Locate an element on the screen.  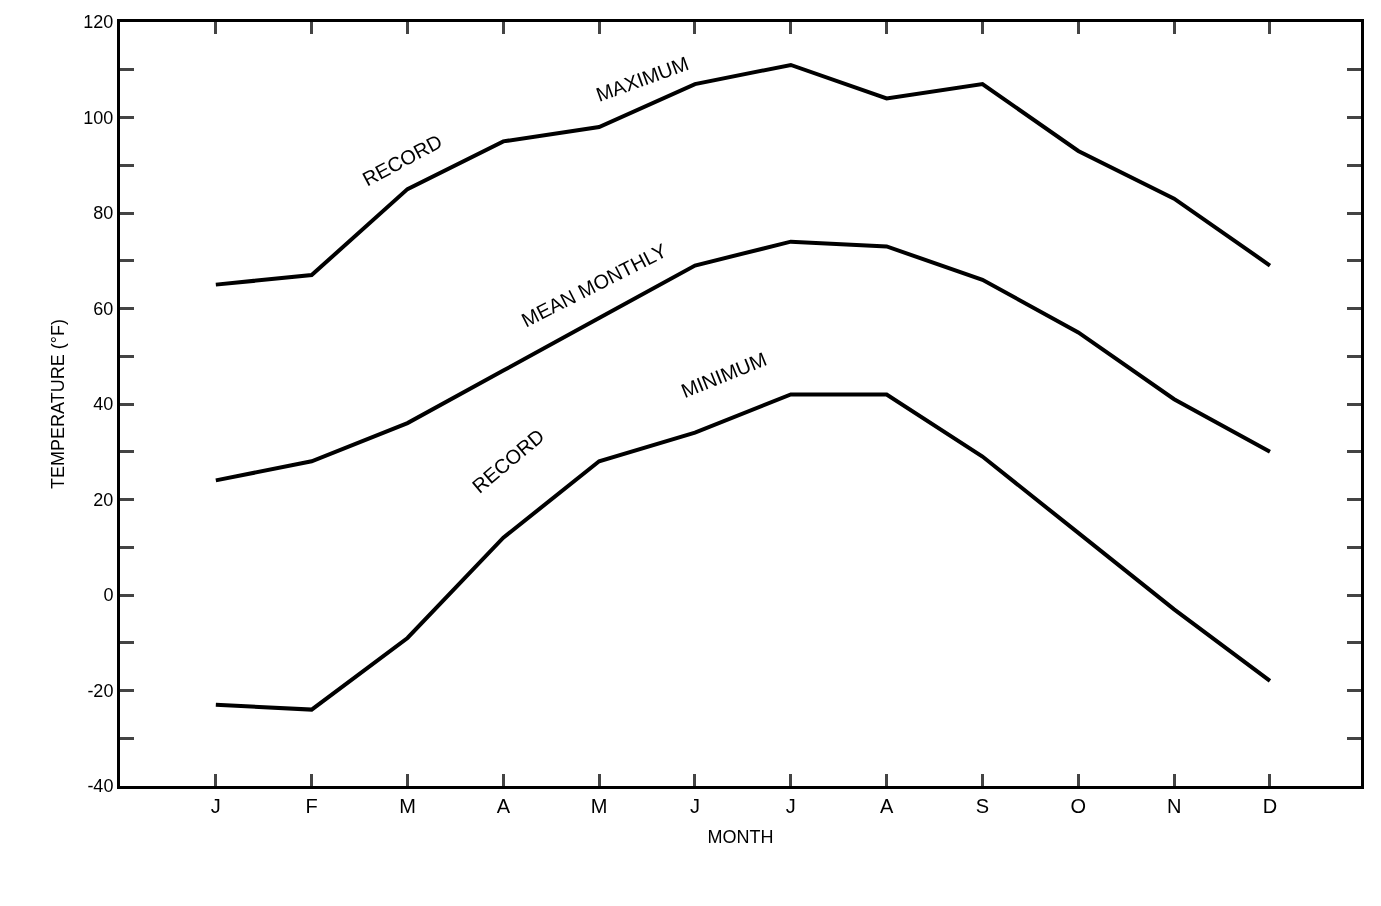
y-tick-label: -20 is located at coordinates (100, 690).